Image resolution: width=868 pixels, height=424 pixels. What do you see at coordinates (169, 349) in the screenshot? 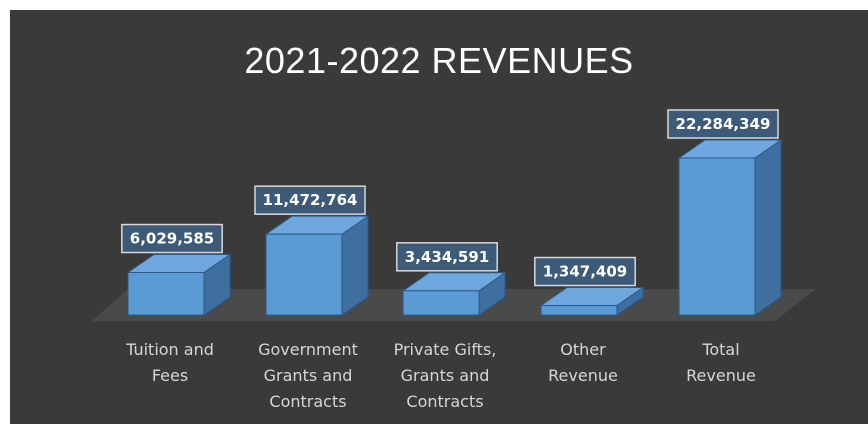
I see `category-label-line: Tuition and` at bounding box center [169, 349].